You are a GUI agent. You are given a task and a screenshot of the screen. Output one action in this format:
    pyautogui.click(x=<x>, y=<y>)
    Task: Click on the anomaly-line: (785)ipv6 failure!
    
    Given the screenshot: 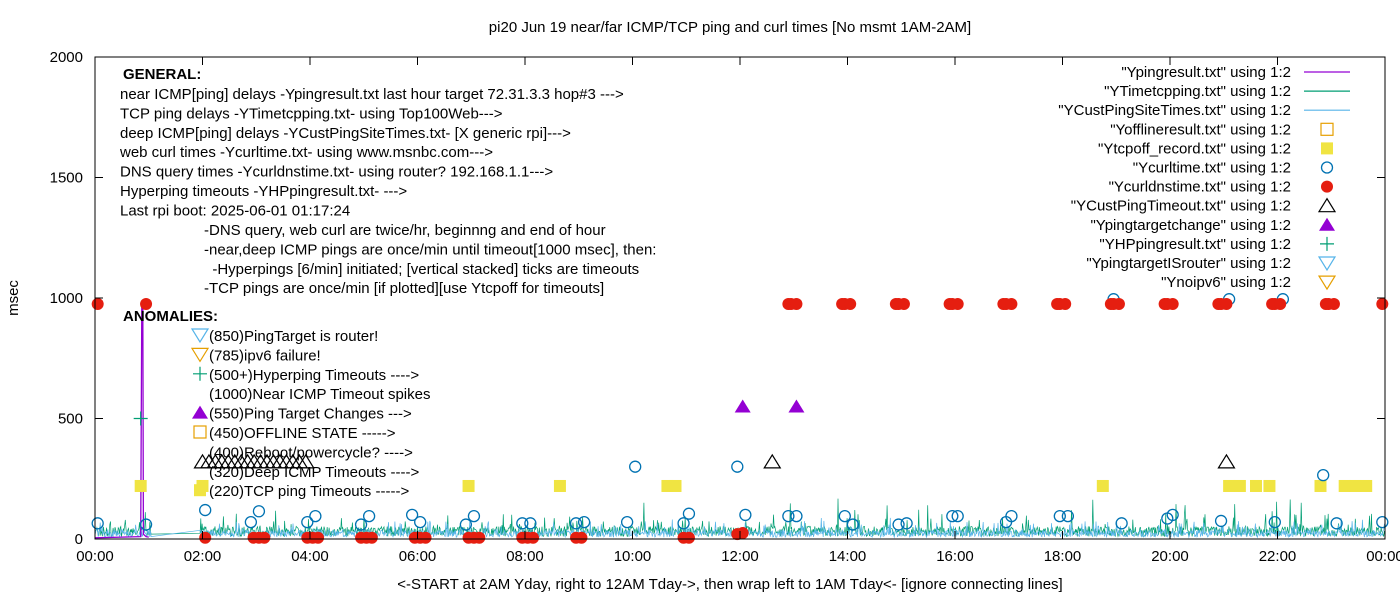 What is the action you would take?
    pyautogui.click(x=265, y=355)
    